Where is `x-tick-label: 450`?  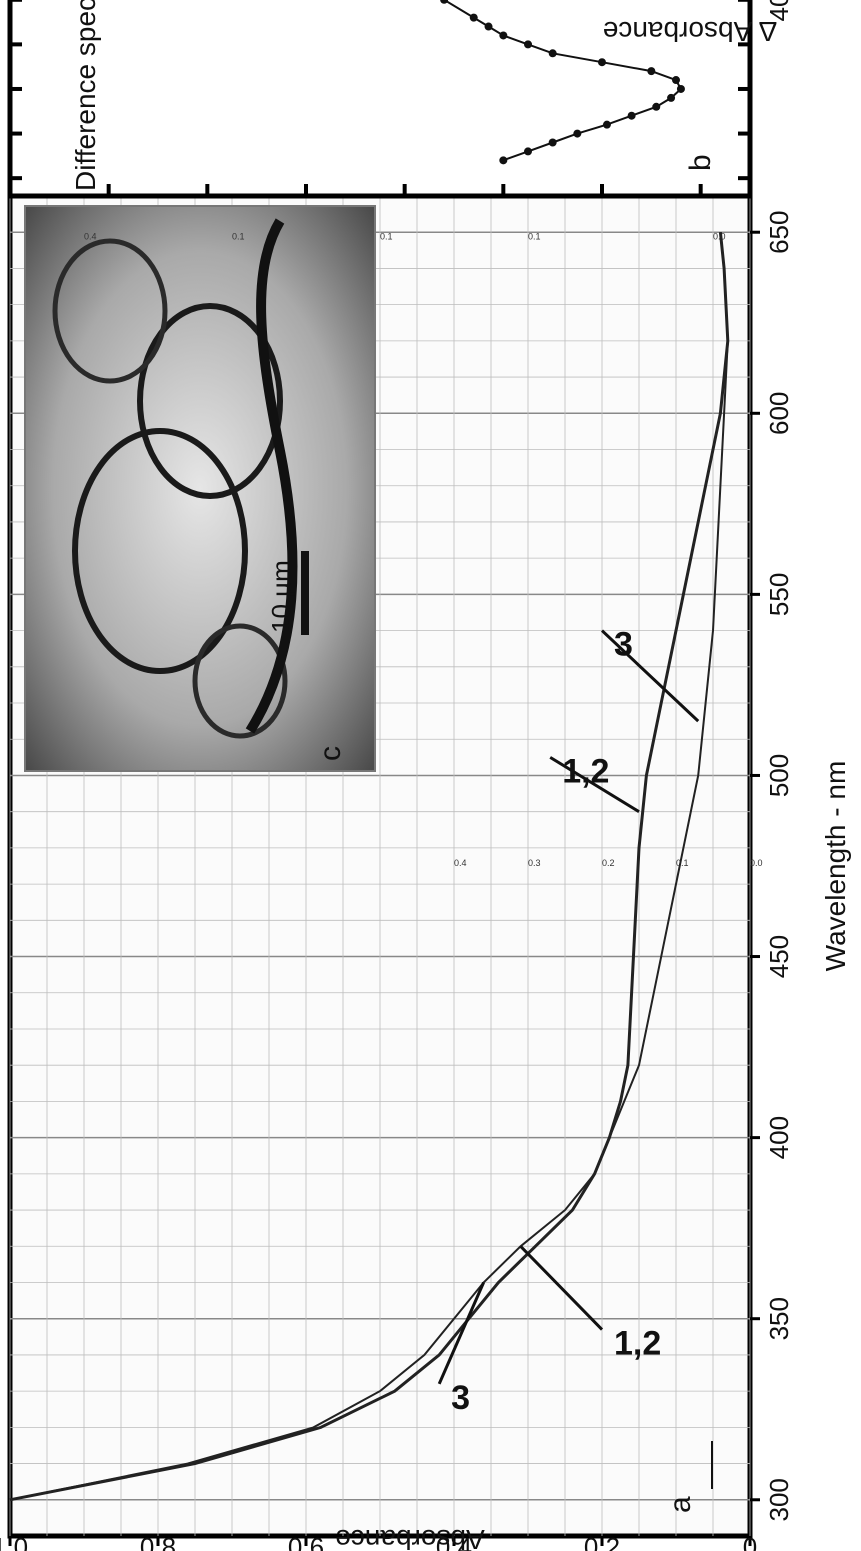 x-tick-label: 450 is located at coordinates (779, 956).